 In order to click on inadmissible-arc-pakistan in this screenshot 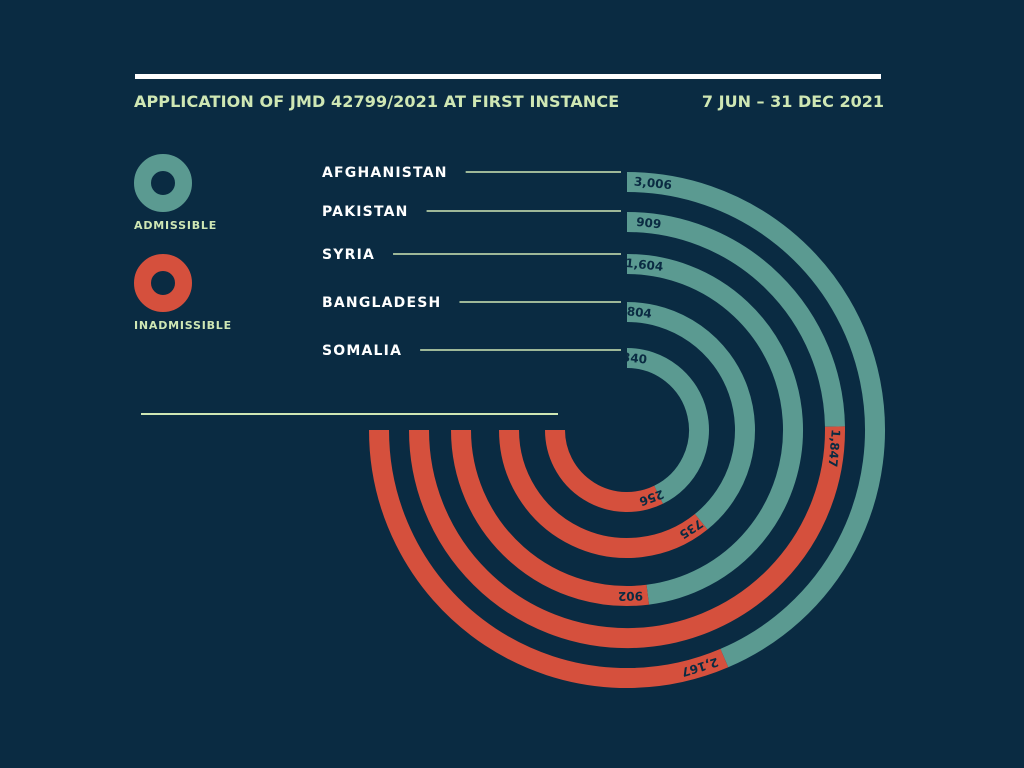, I will do `click(627, 537)`.